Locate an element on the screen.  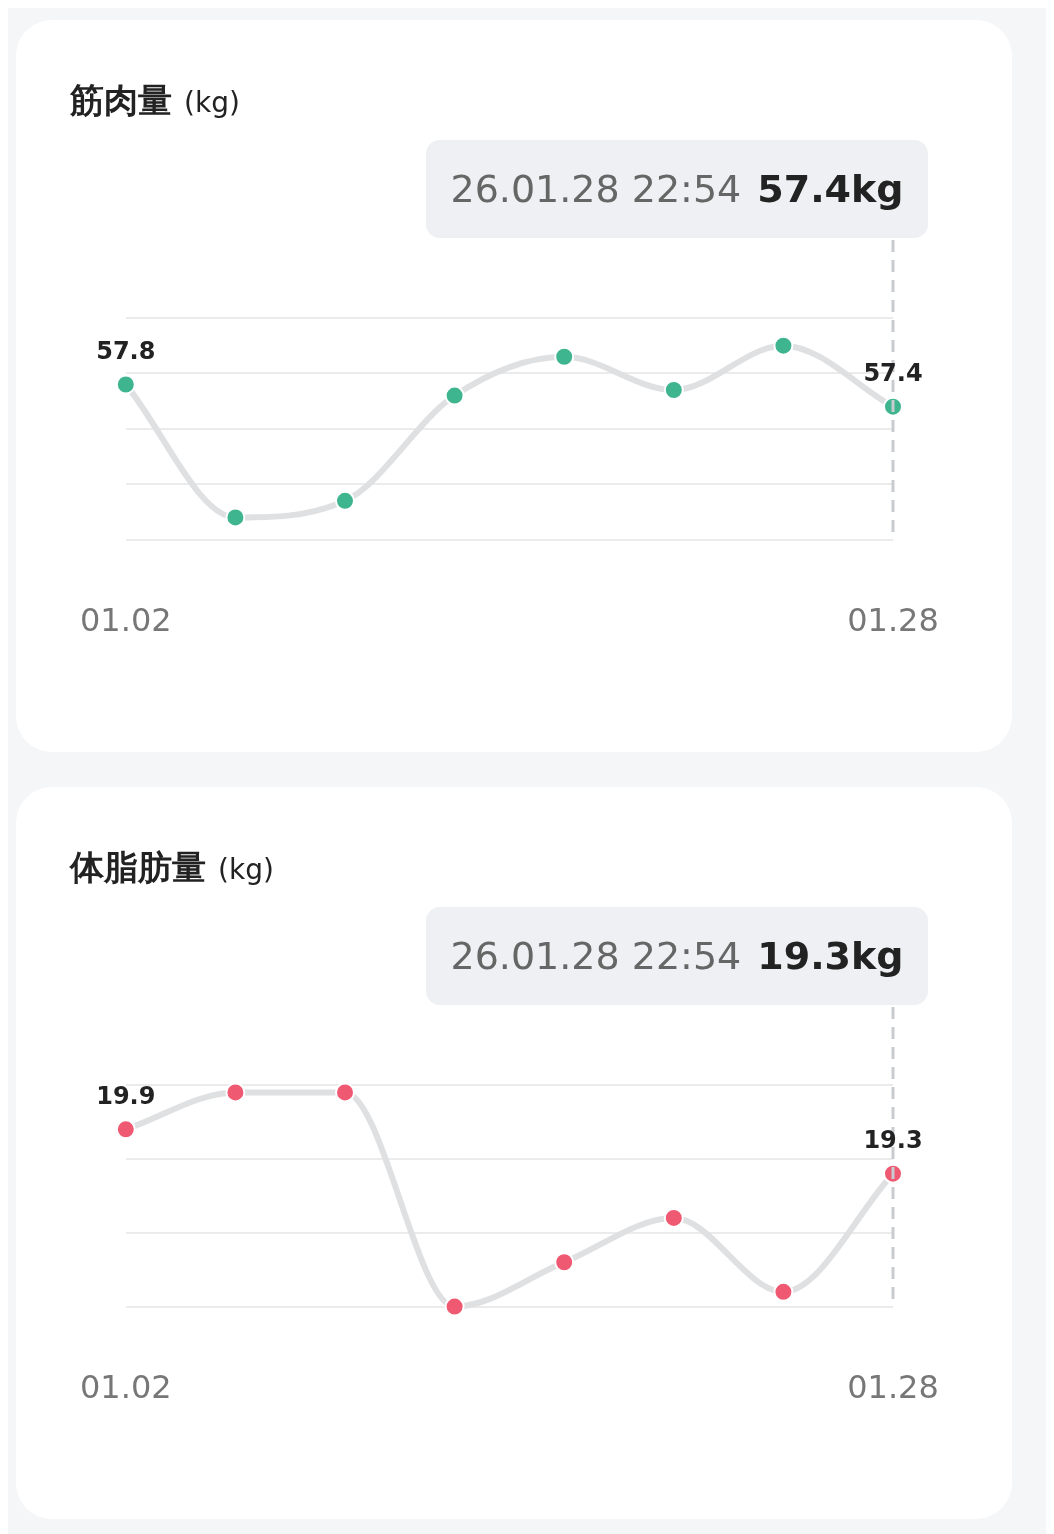
chart-title: 体脂肪量 is located at coordinates (138, 867).